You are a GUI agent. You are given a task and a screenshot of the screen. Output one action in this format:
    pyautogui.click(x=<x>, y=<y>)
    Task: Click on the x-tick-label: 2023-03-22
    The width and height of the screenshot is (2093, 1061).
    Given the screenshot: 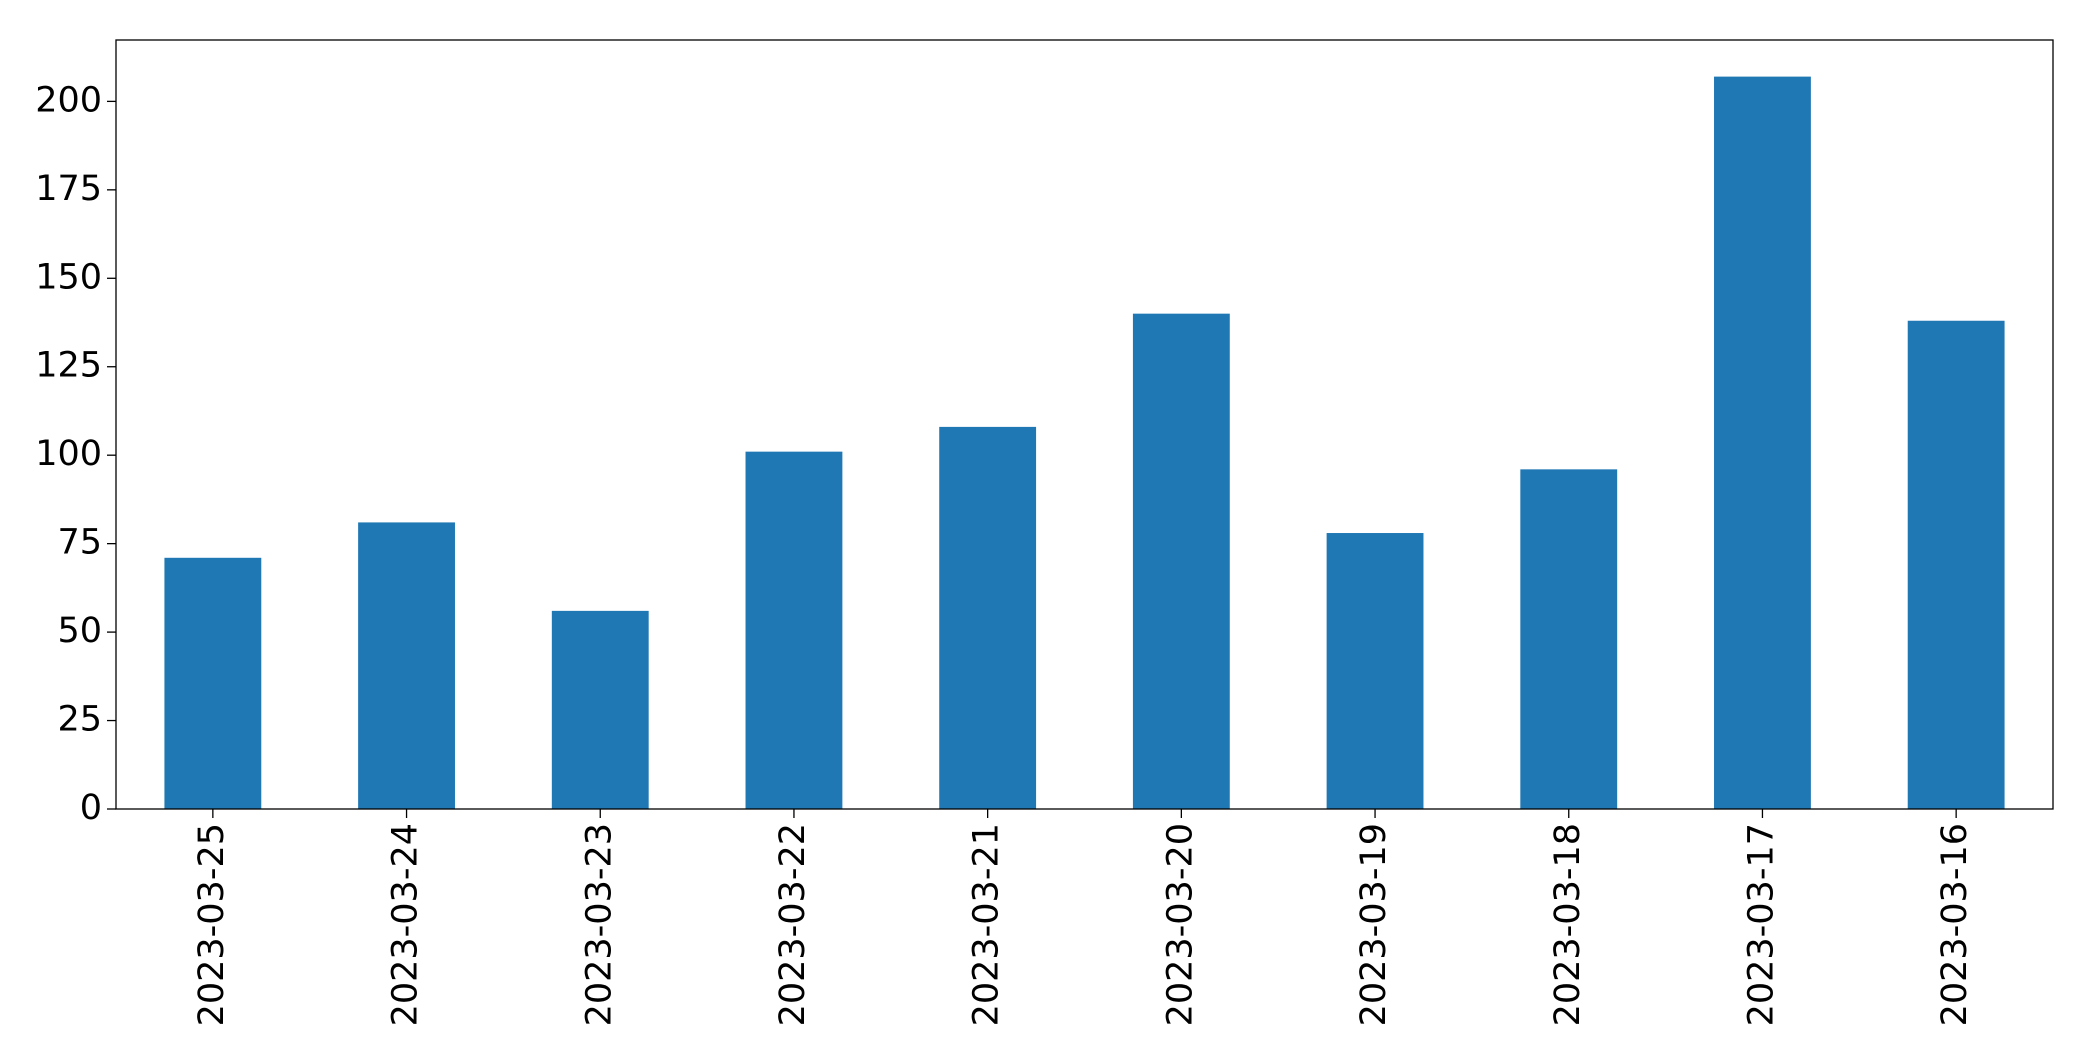 What is the action you would take?
    pyautogui.click(x=793, y=924)
    